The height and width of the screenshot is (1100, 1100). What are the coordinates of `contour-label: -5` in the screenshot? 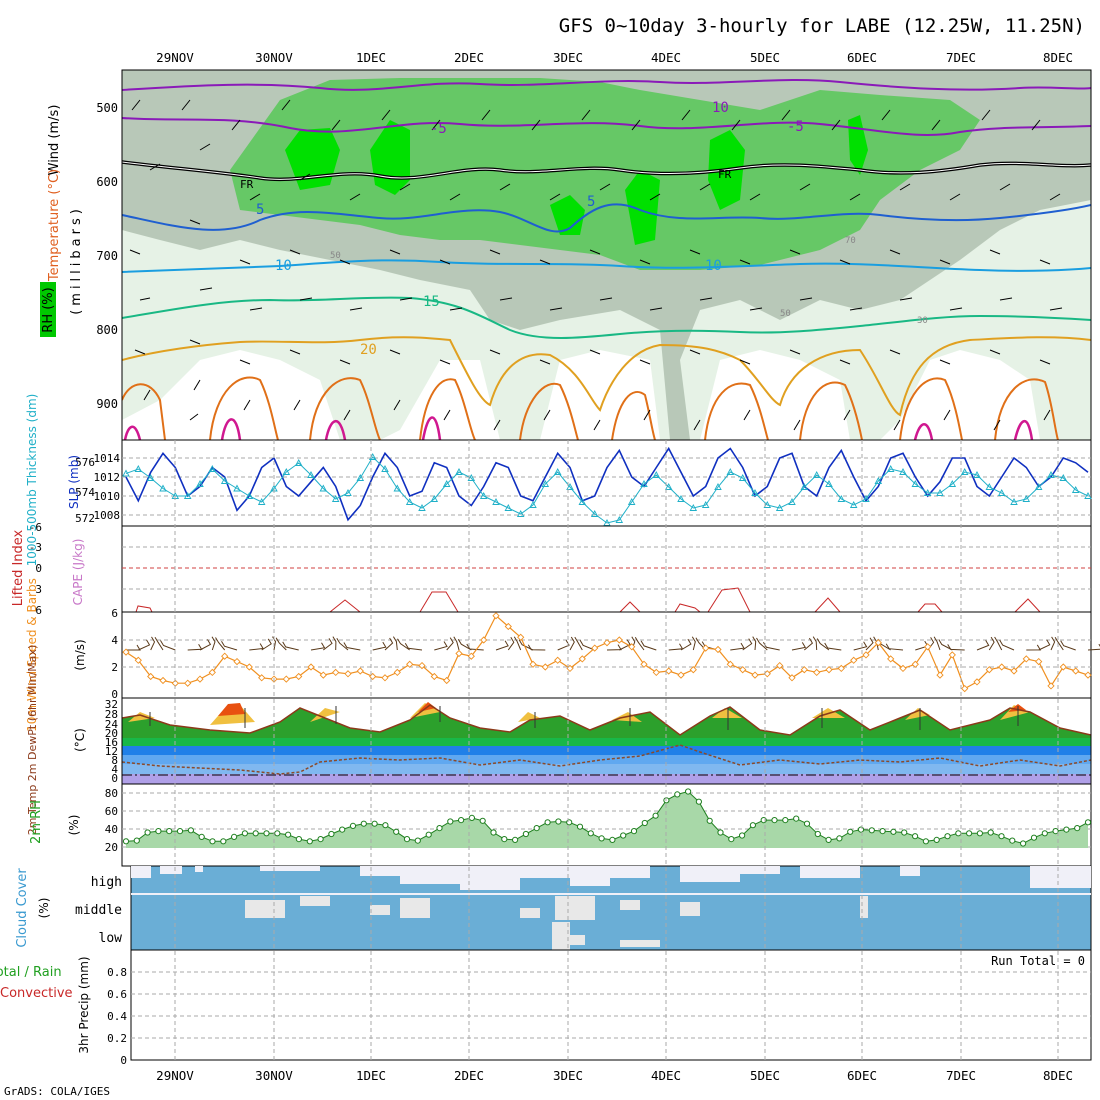 It's located at (795, 127).